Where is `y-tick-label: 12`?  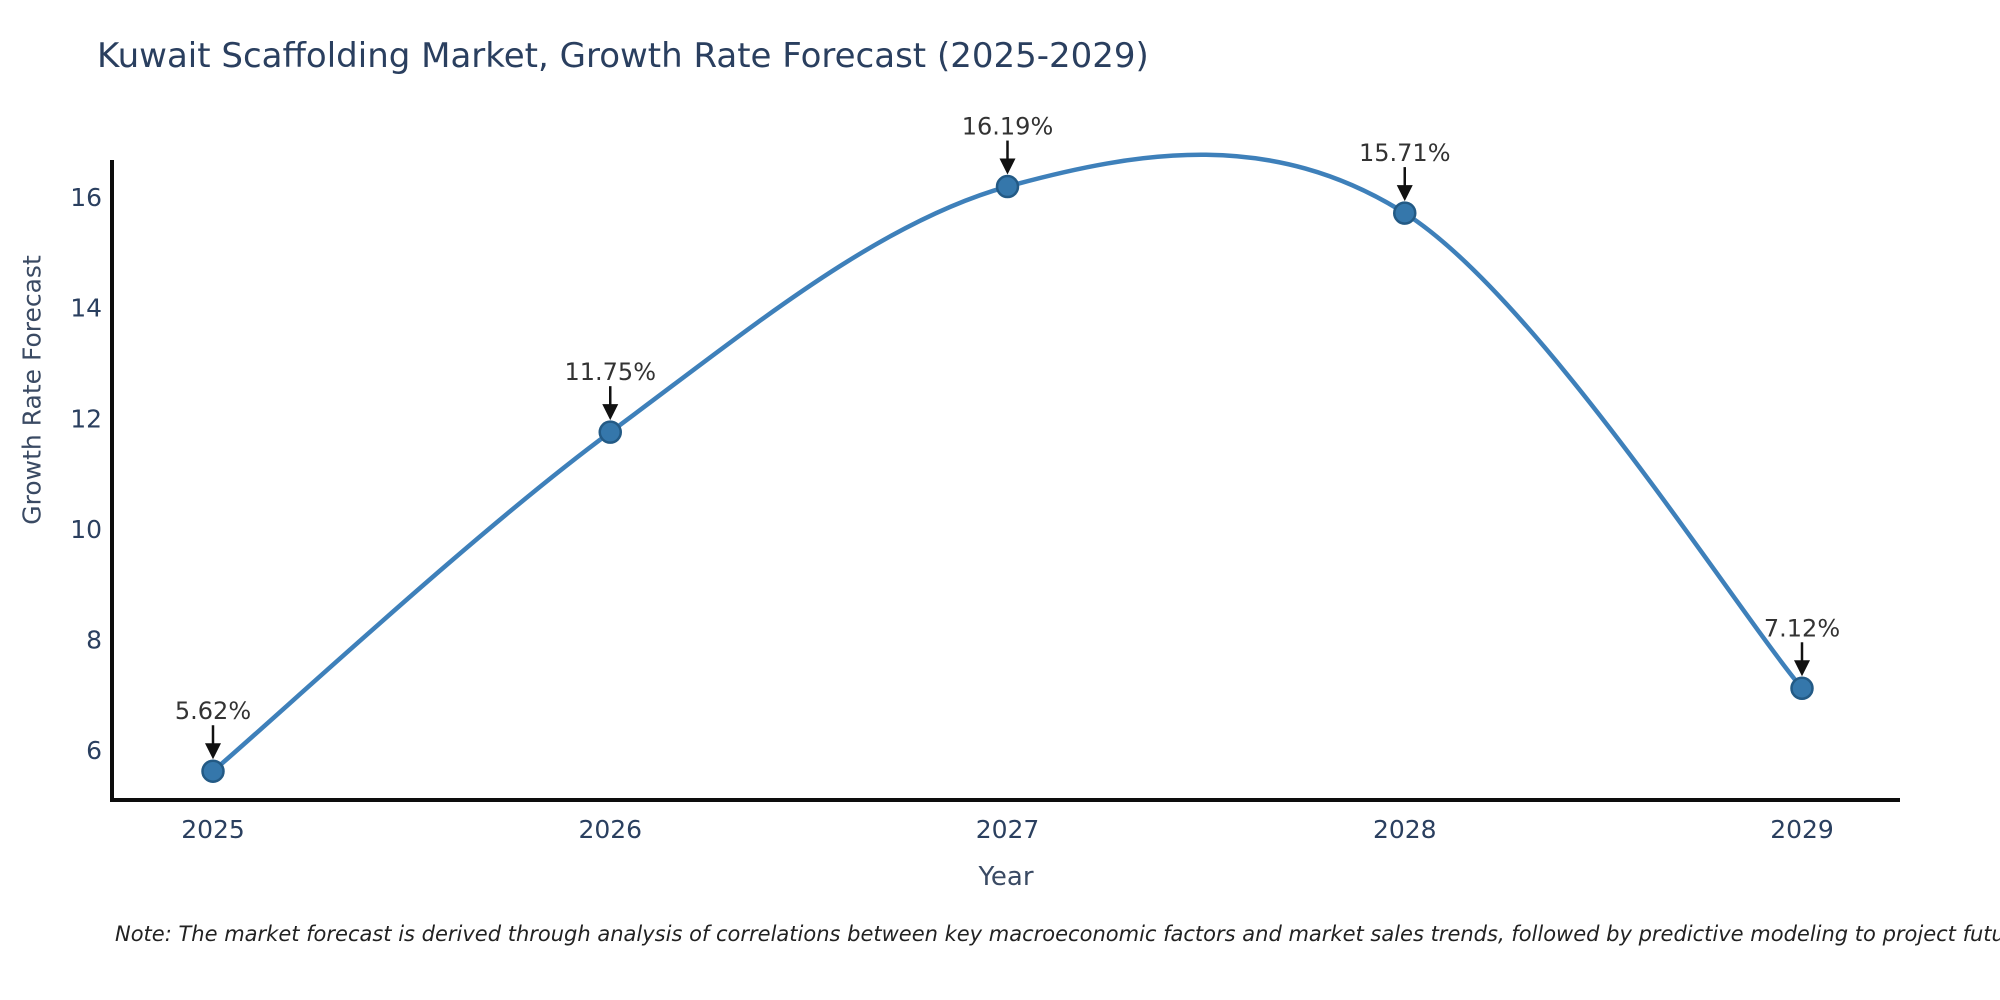 y-tick-label: 12 is located at coordinates (86, 418).